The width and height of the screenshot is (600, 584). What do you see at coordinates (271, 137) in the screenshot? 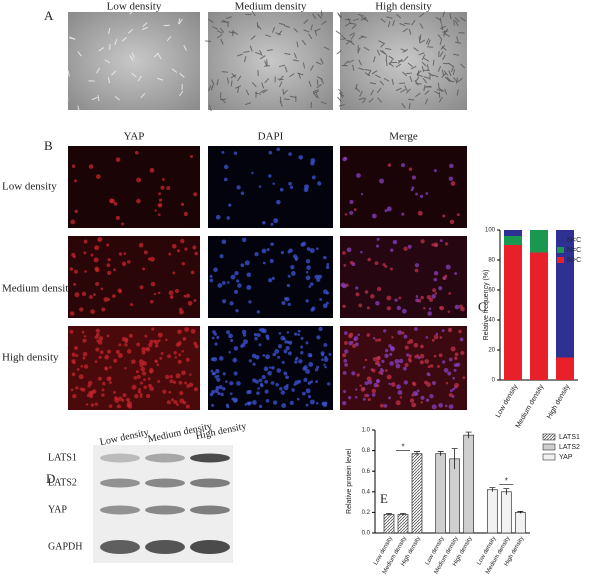
I see `column-label: DAPI` at bounding box center [271, 137].